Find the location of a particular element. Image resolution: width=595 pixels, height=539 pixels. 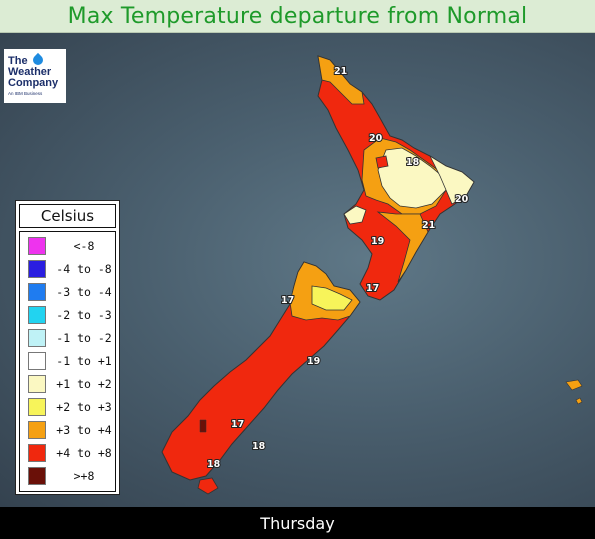

ni-taranaki is located at coordinates (355, 215).